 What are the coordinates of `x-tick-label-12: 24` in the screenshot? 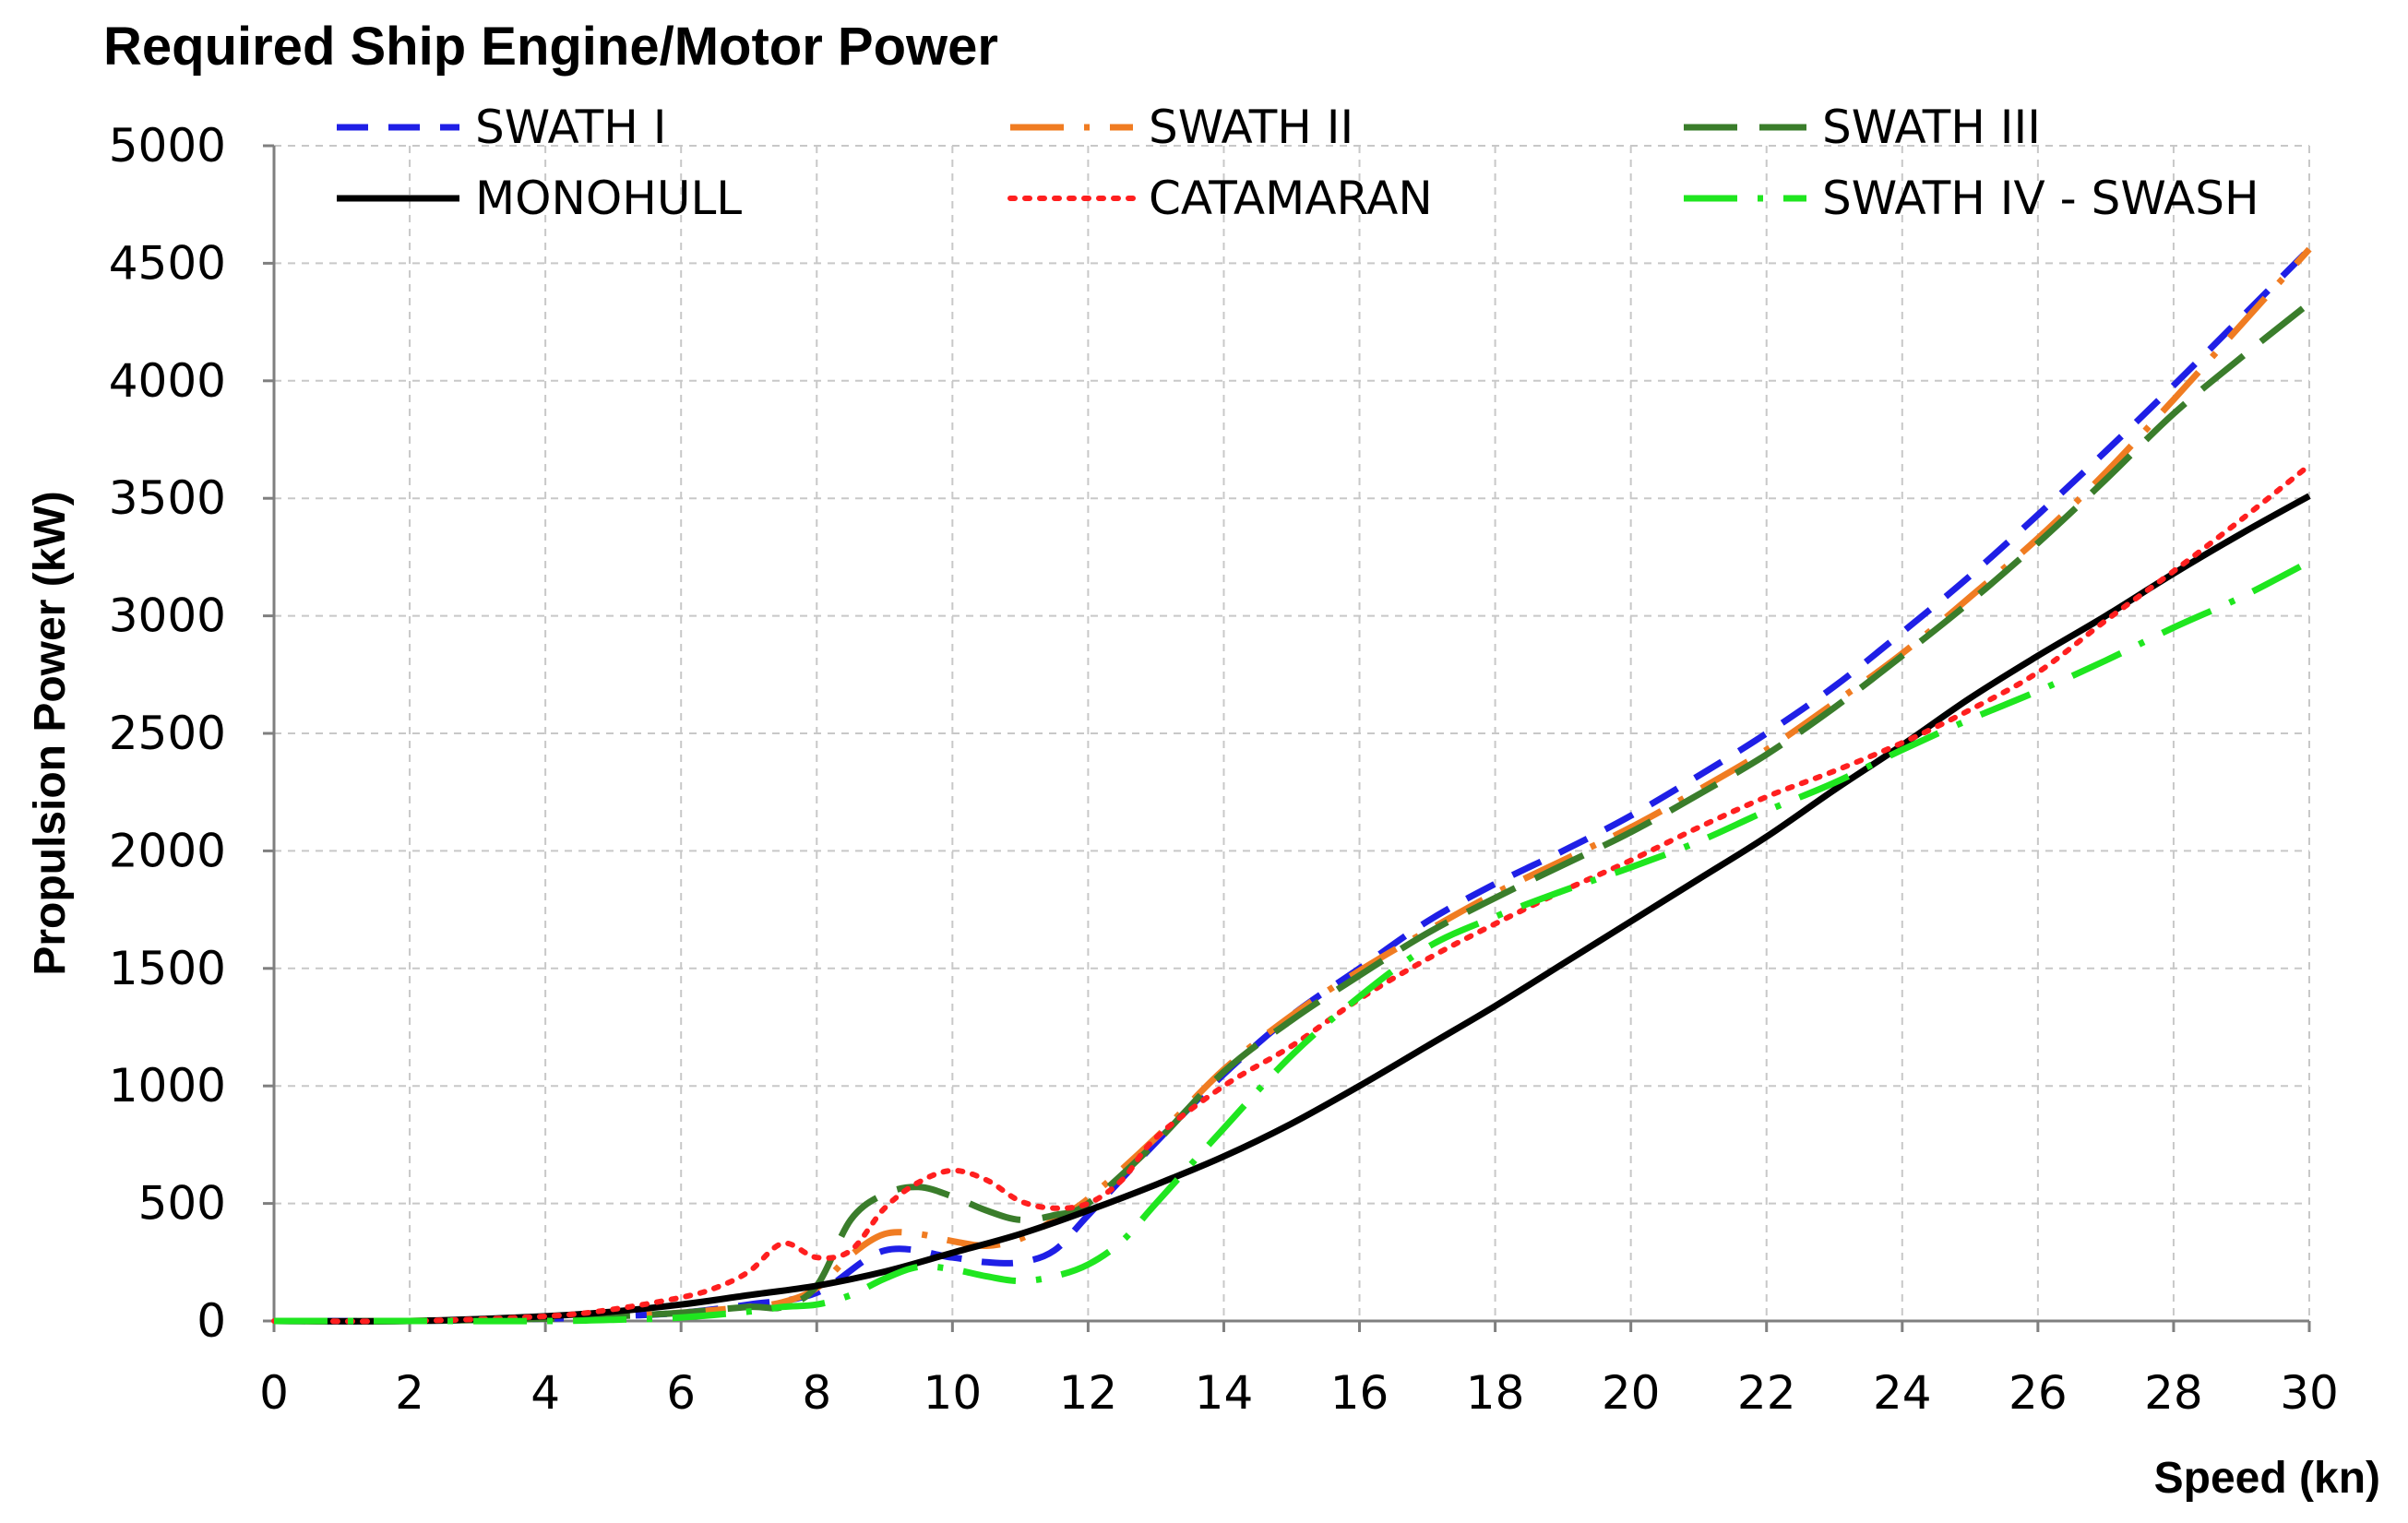 It's located at (1903, 1393).